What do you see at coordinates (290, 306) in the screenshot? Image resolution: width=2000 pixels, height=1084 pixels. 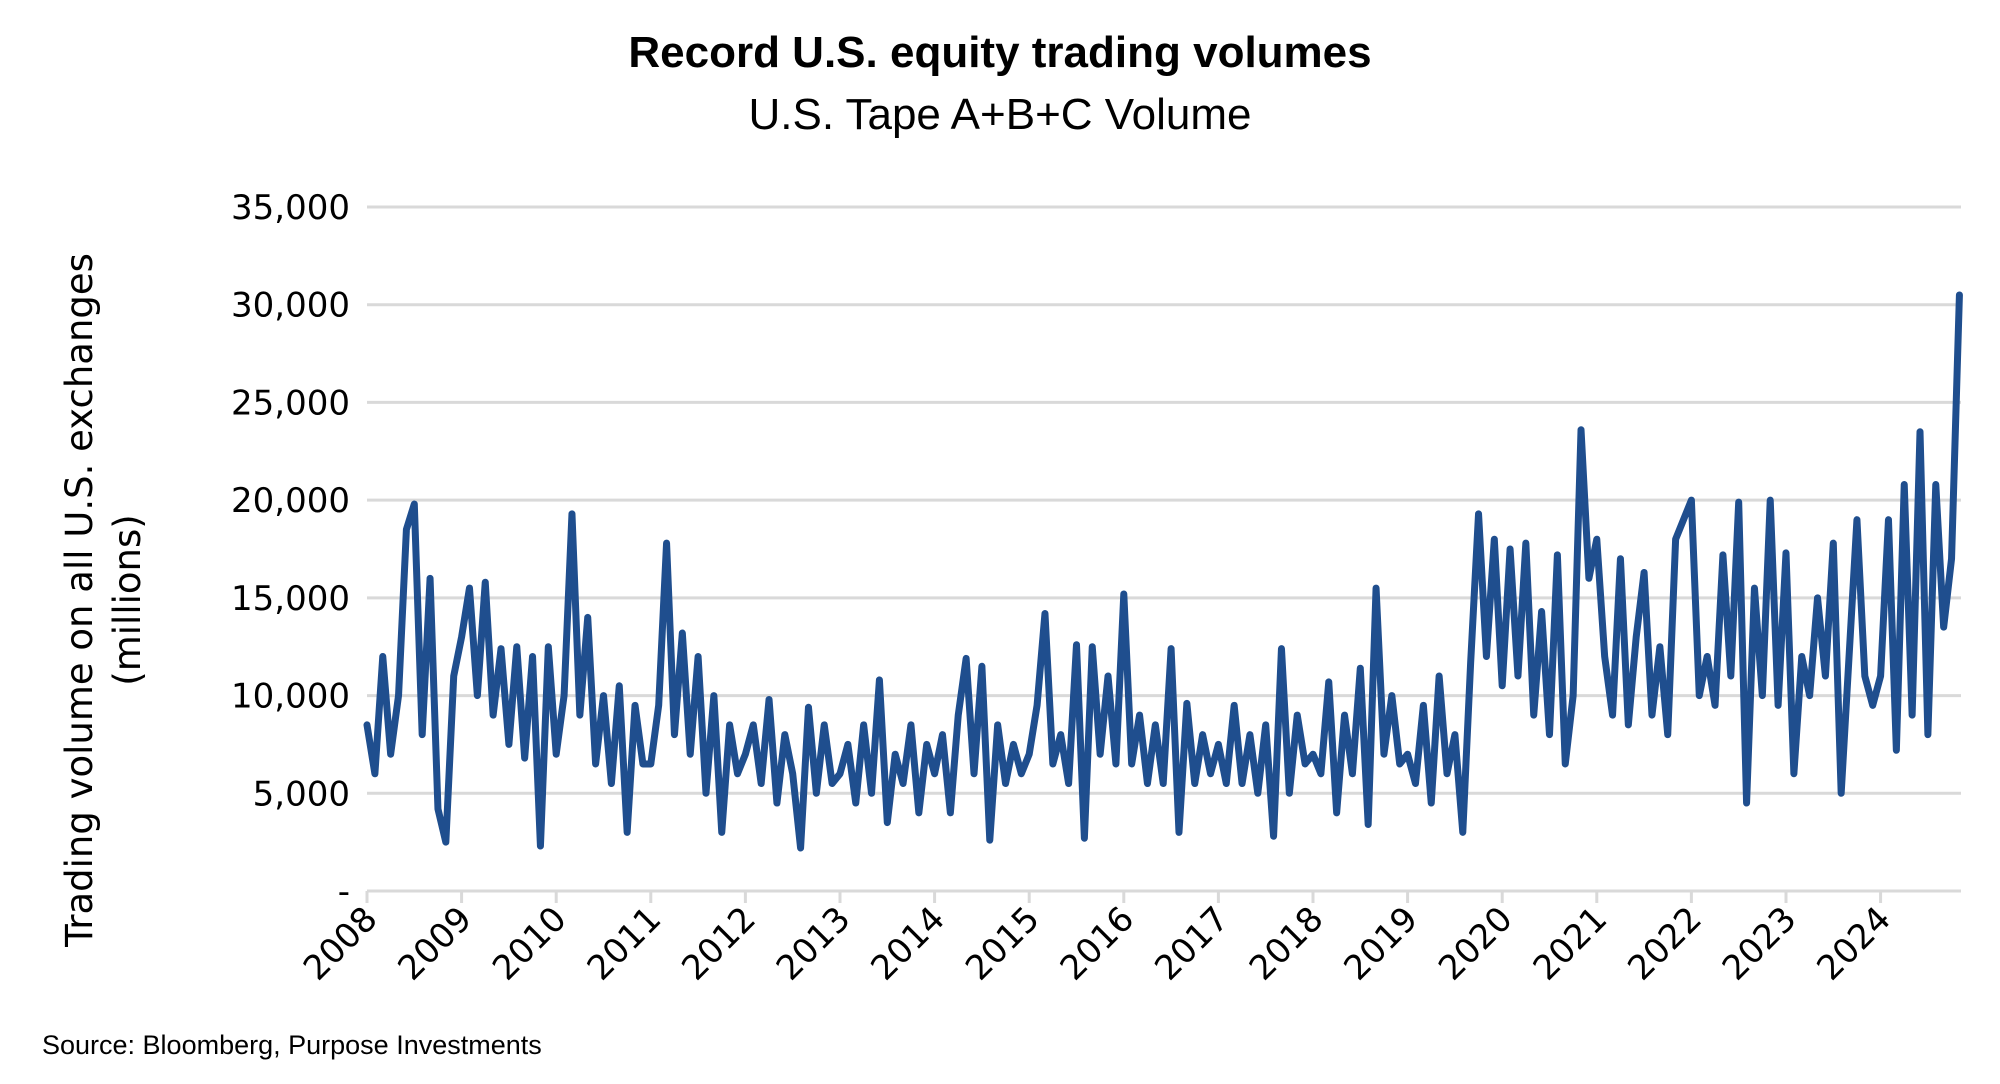 I see `y-tick-label: 30,000` at bounding box center [290, 306].